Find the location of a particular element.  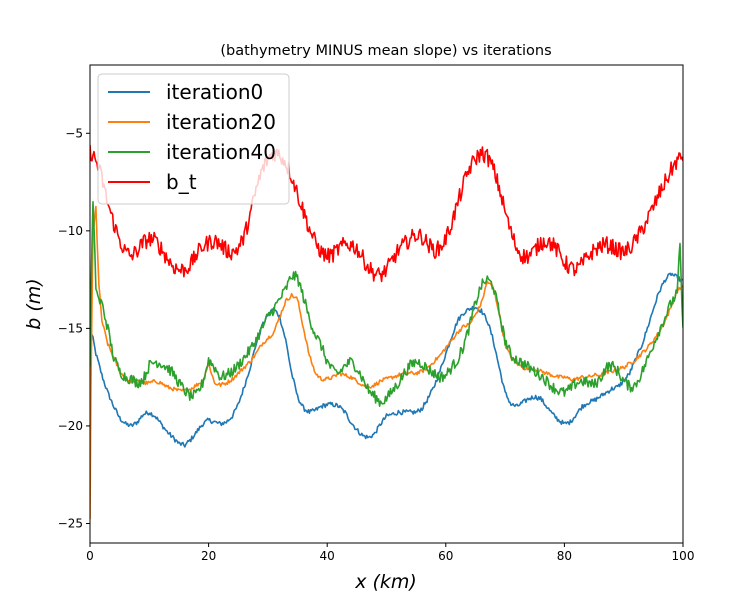

x-tick-label: 60 is located at coordinates (445, 556).